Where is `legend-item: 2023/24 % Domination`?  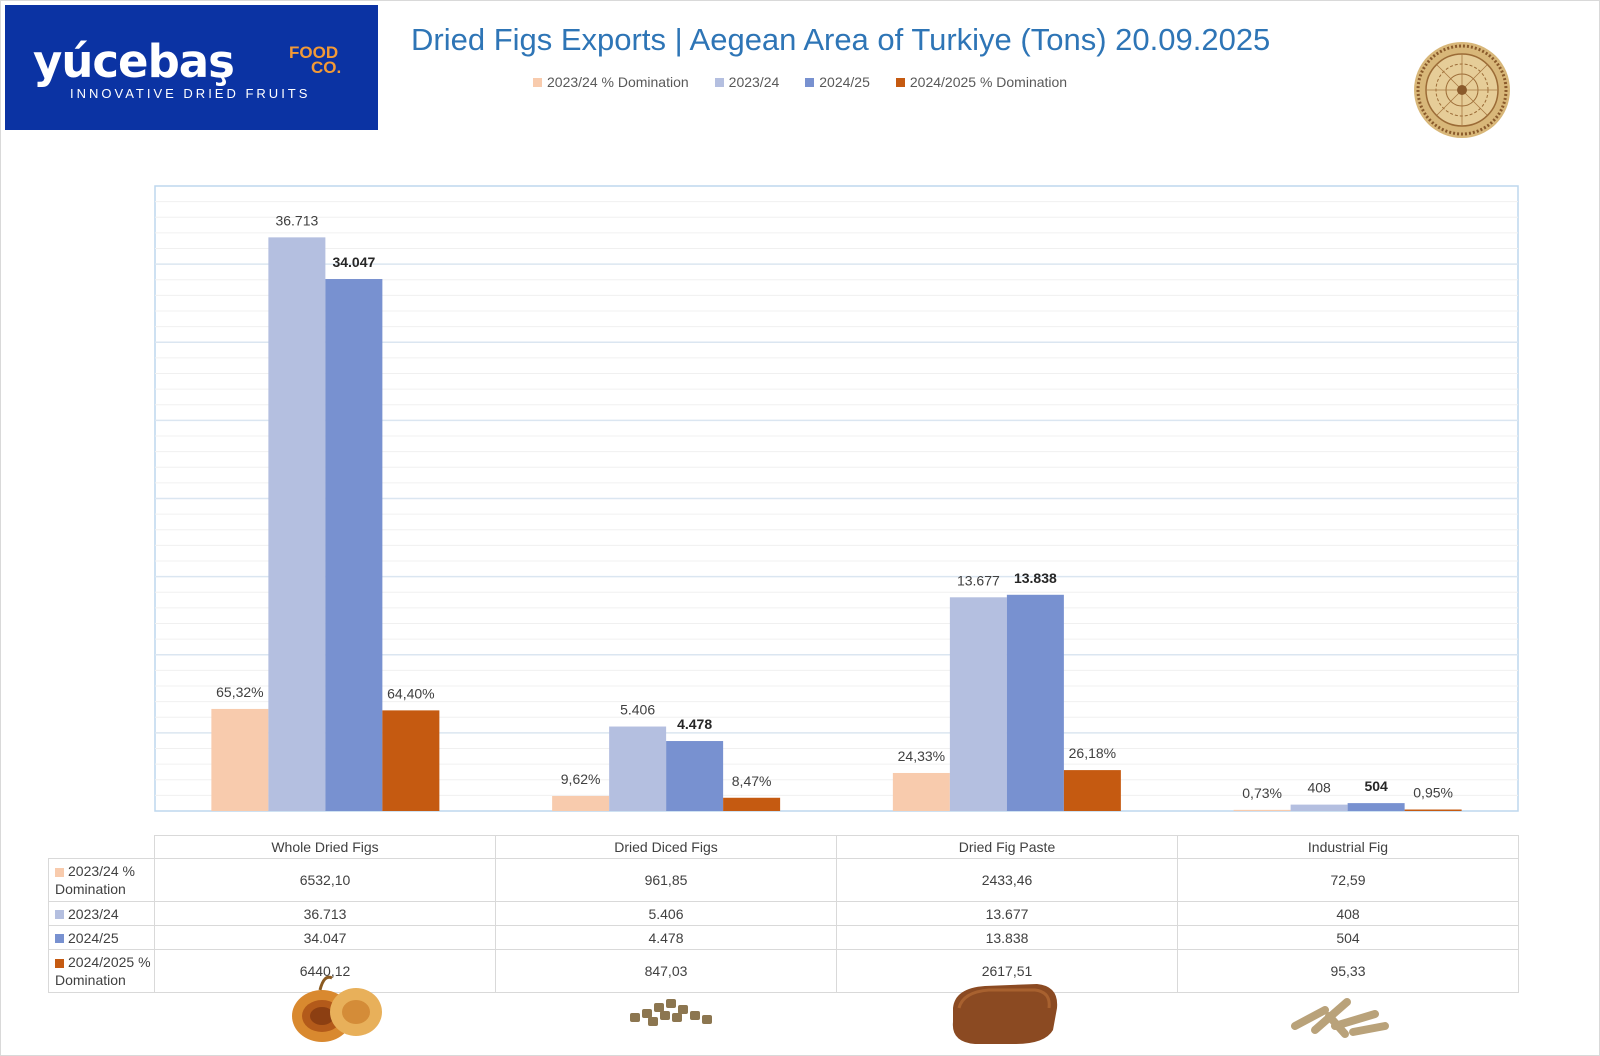
legend-item: 2023/24 % Domination is located at coordinates (611, 82).